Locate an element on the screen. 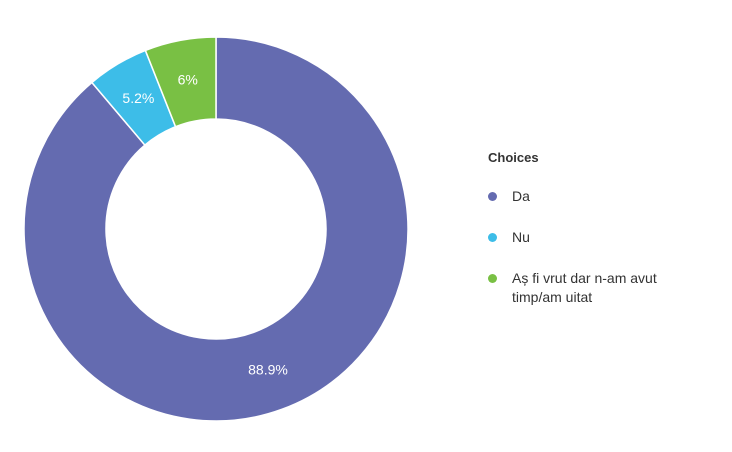  slice-forgot is located at coordinates (180, 82).